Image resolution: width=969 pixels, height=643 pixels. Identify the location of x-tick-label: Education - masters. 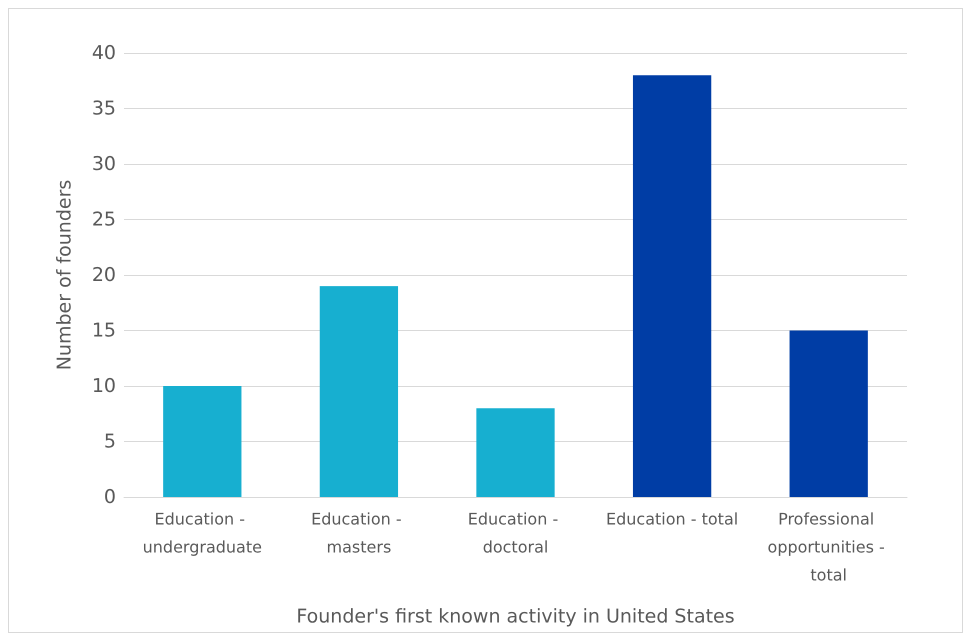
(359, 533).